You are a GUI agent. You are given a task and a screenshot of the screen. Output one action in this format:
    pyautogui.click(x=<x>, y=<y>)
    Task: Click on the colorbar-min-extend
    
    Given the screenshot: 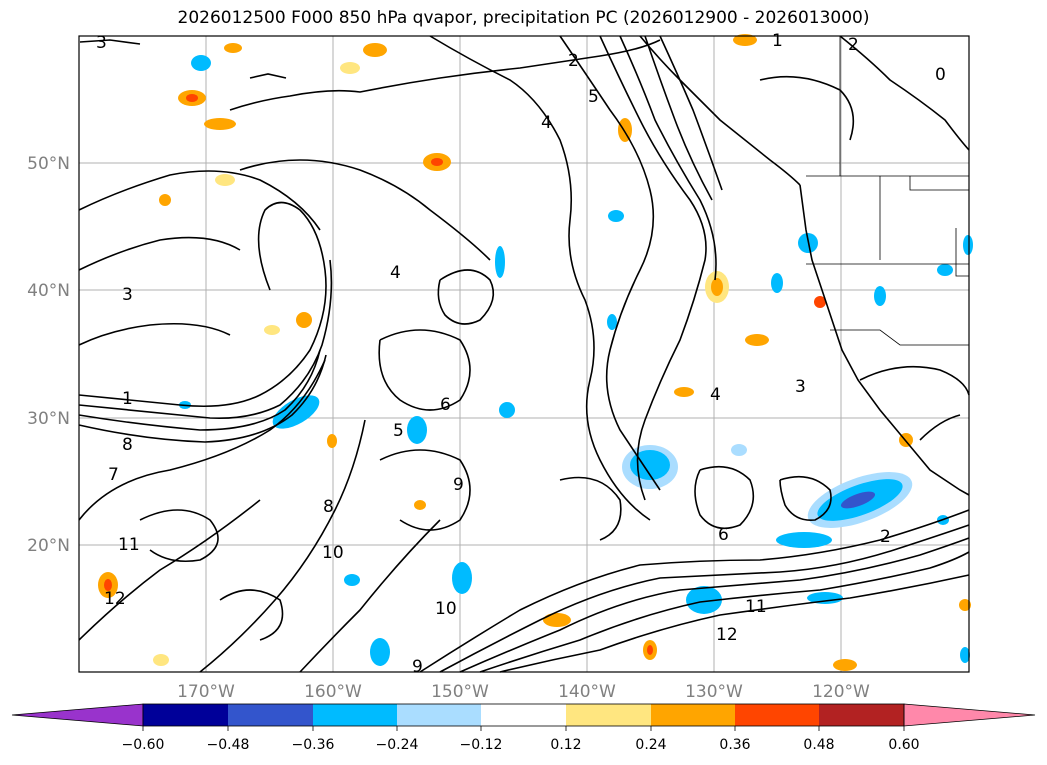 What is the action you would take?
    pyautogui.click(x=77, y=715)
    